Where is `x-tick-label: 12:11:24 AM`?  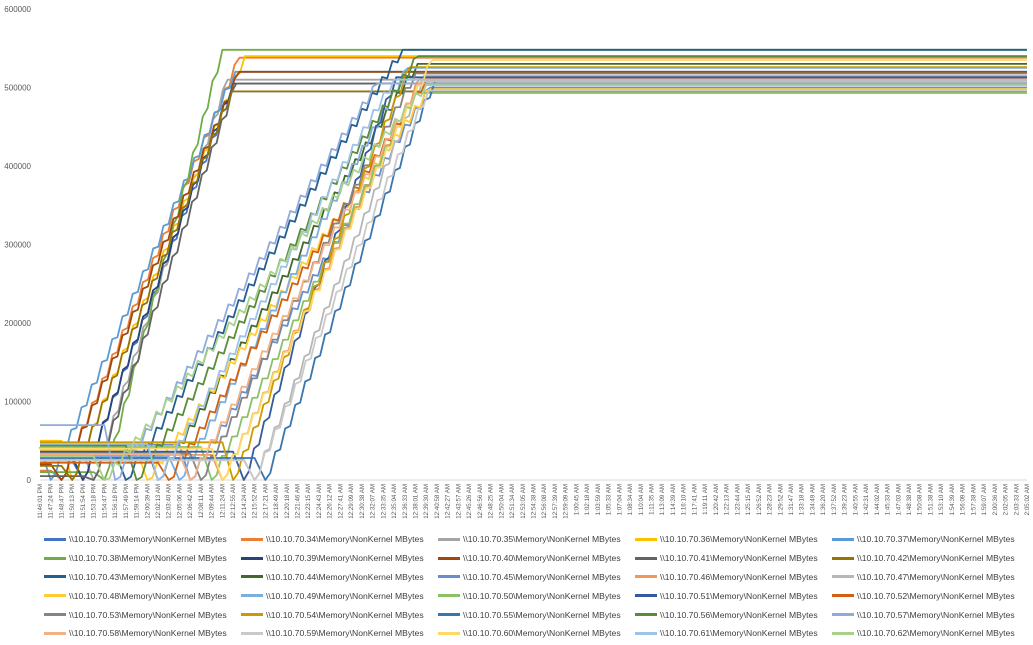 x-tick-label: 12:11:24 AM is located at coordinates (222, 501).